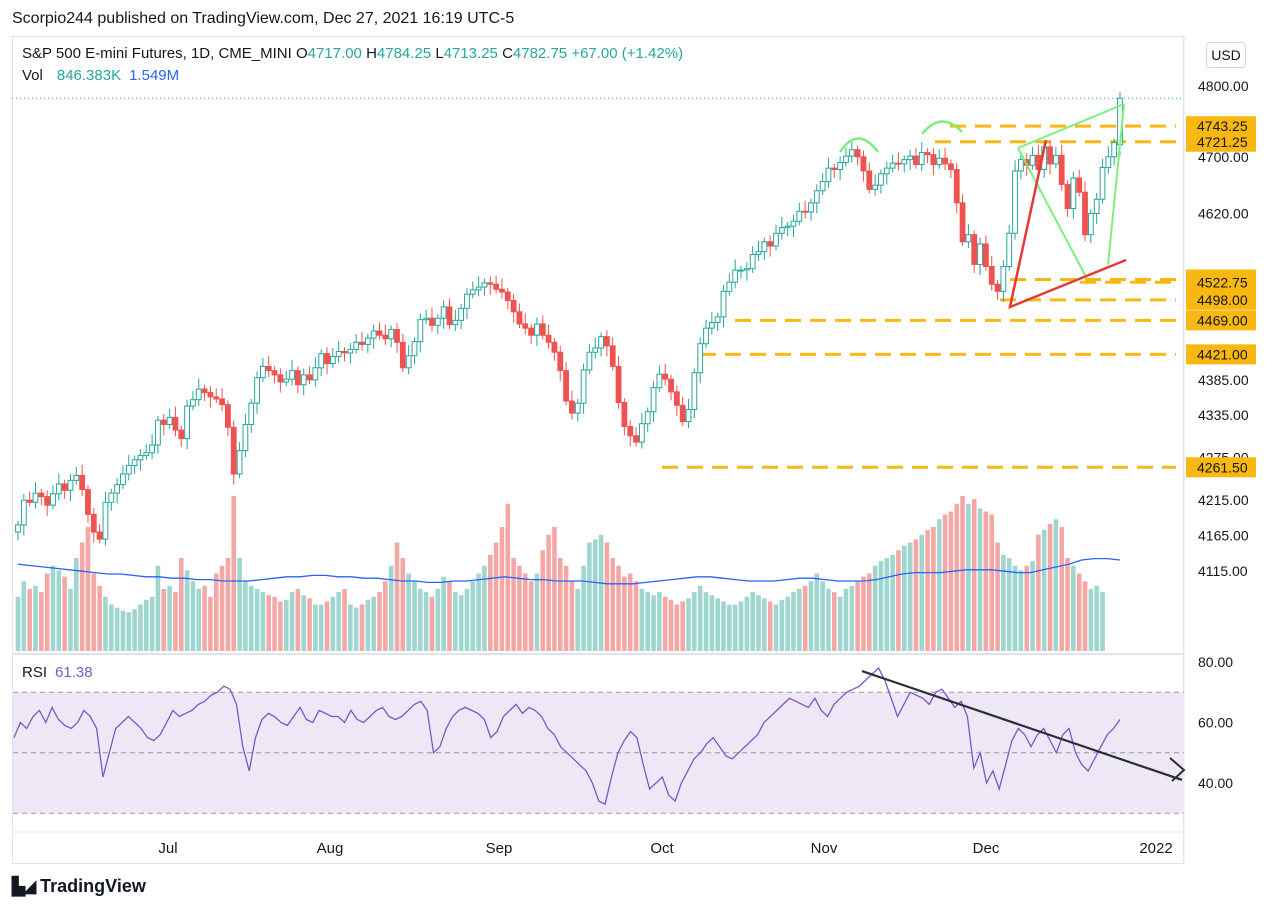  Describe the element at coordinates (334, 53) in the screenshot. I see `open-value: 4717.00` at that location.